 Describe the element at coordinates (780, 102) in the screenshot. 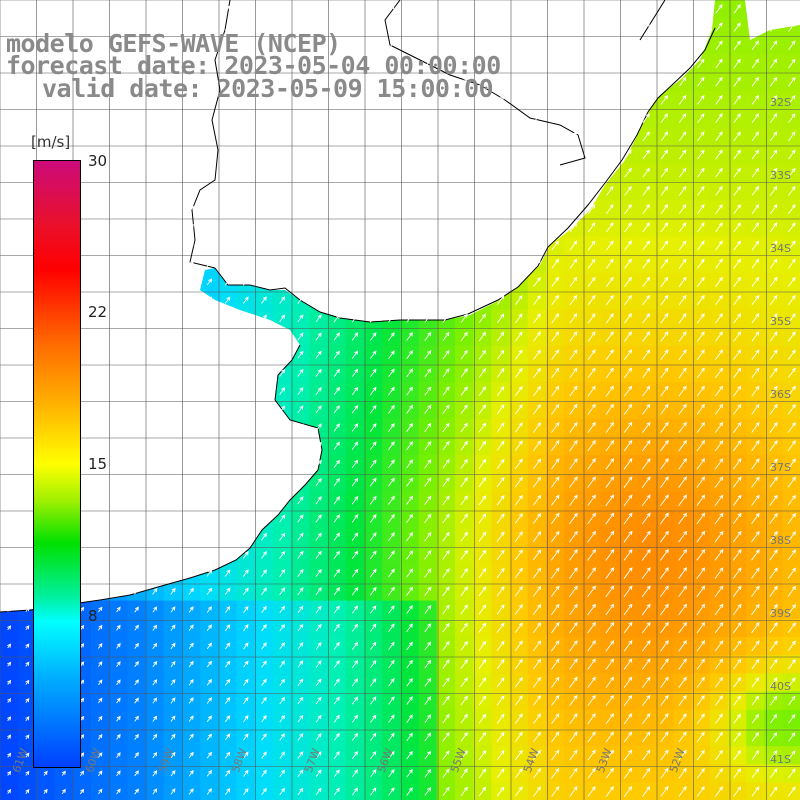

I see `latitude-label: 32S` at that location.